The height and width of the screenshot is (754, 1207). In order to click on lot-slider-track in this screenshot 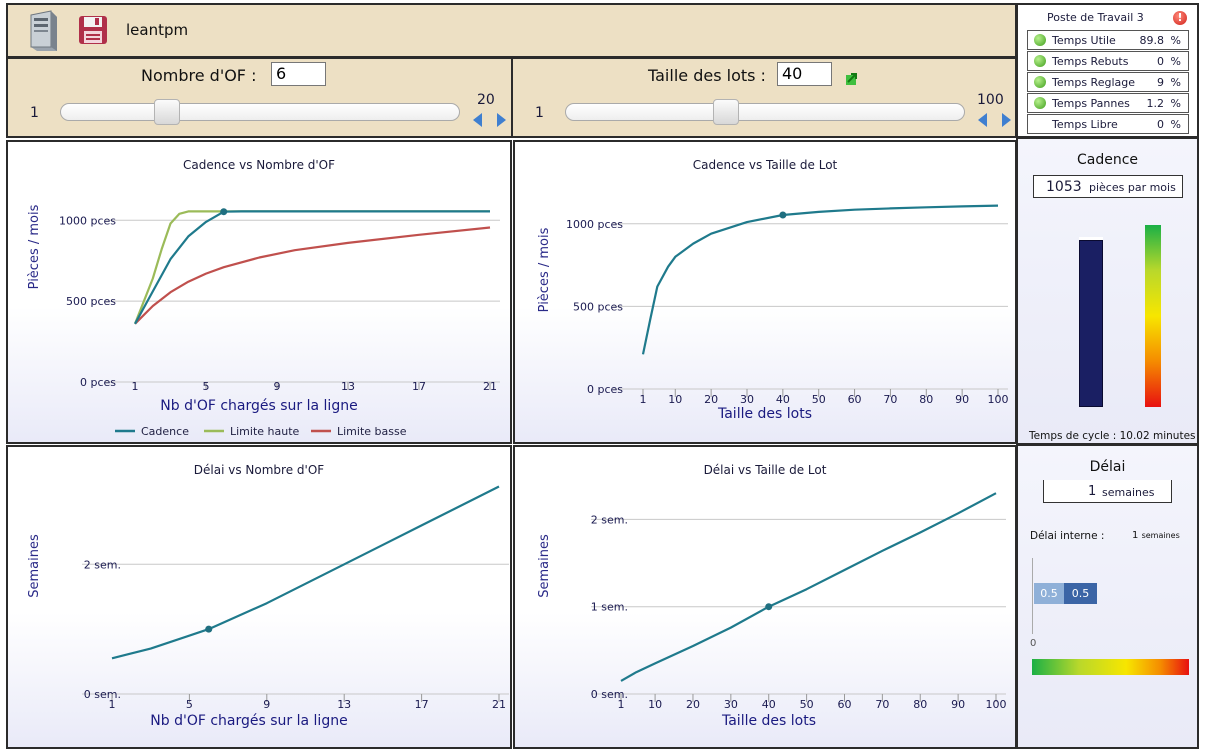, I will do `click(765, 112)`.